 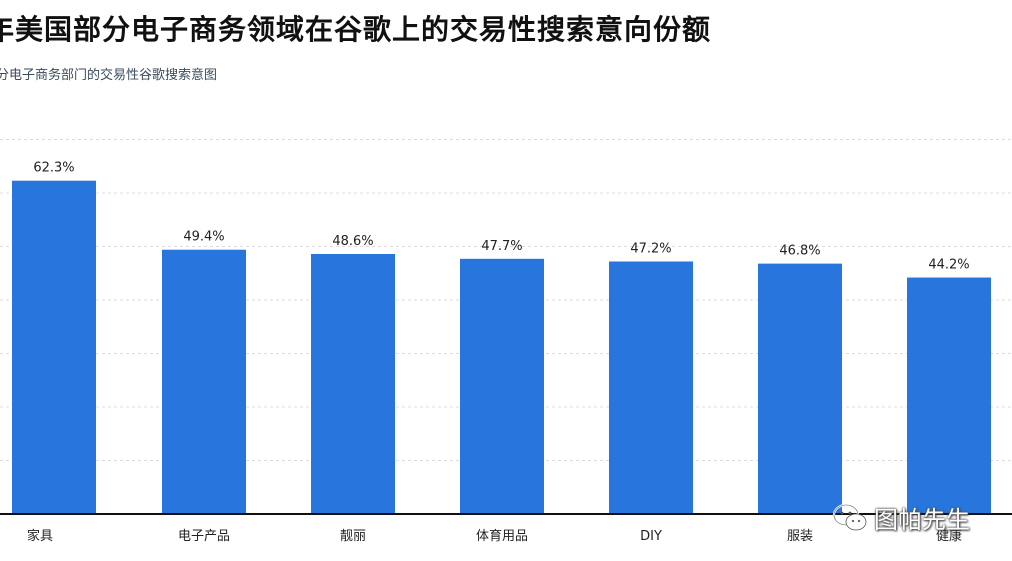 What do you see at coordinates (849, 516) in the screenshot?
I see `wechat-icon` at bounding box center [849, 516].